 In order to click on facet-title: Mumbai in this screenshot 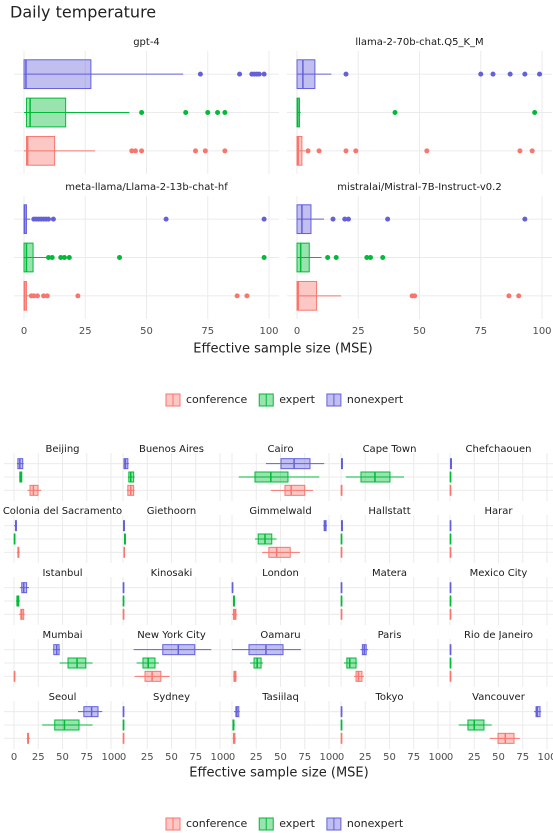, I will do `click(63, 635)`.